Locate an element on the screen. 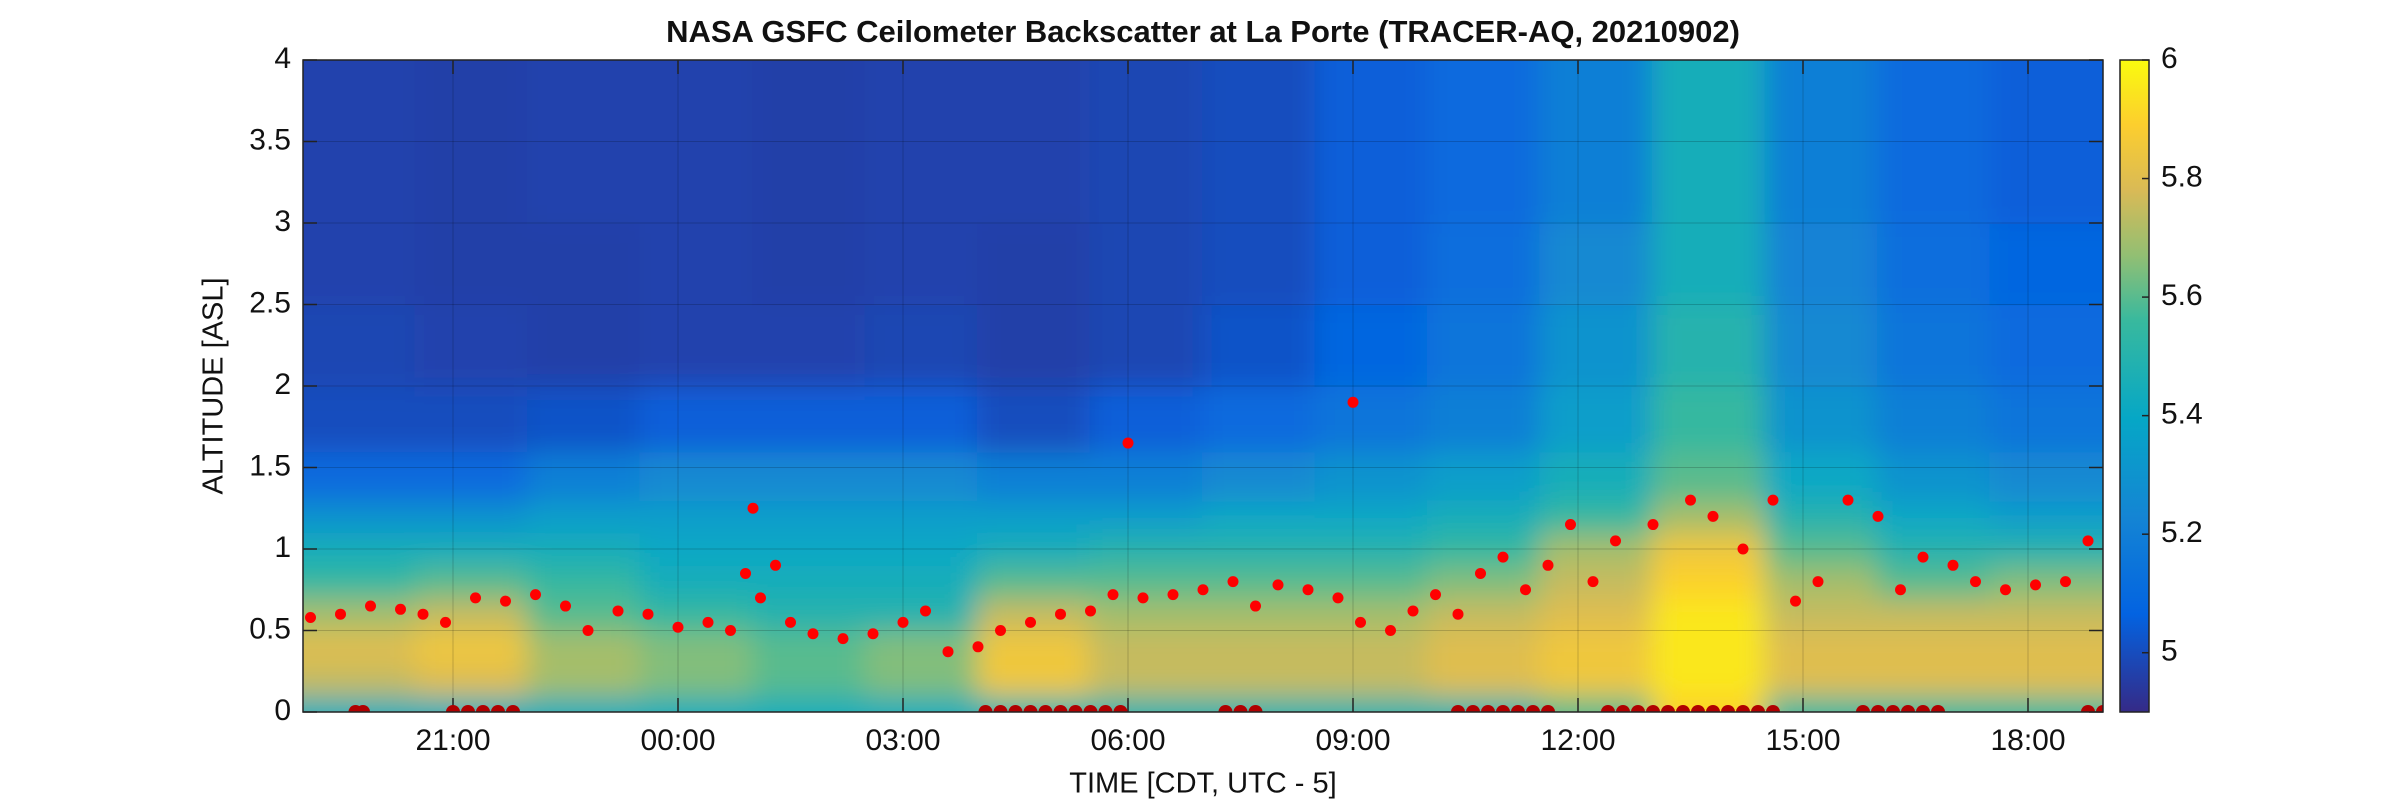 This screenshot has width=2400, height=800. colorbar-tick-label: 5.2 is located at coordinates (2182, 532).